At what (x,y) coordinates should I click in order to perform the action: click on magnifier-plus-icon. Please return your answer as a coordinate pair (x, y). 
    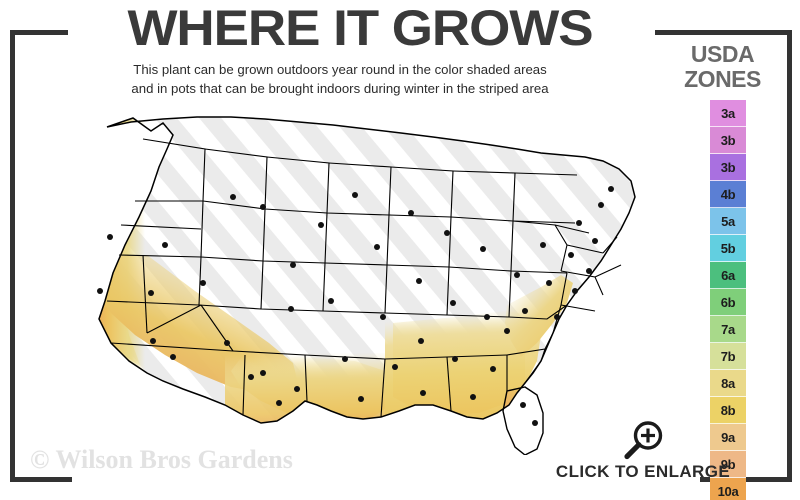
    Looking at the image, I should click on (643, 441).